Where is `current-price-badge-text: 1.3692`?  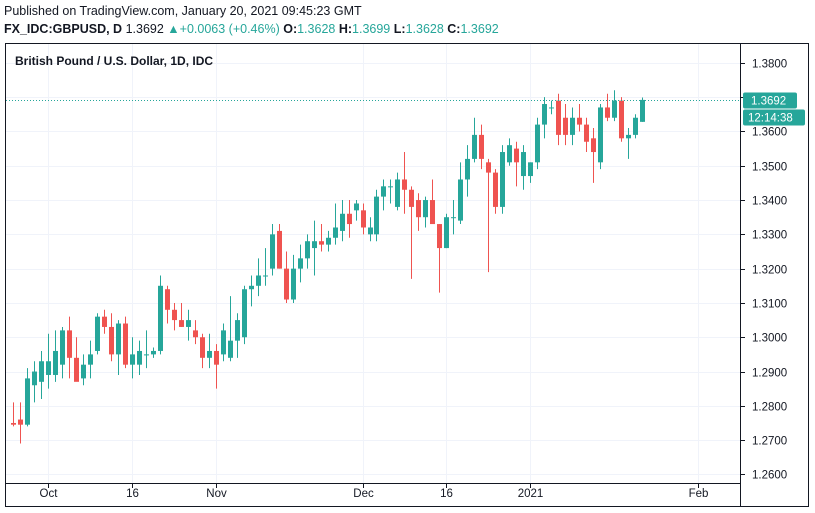
current-price-badge-text: 1.3692 is located at coordinates (768, 102).